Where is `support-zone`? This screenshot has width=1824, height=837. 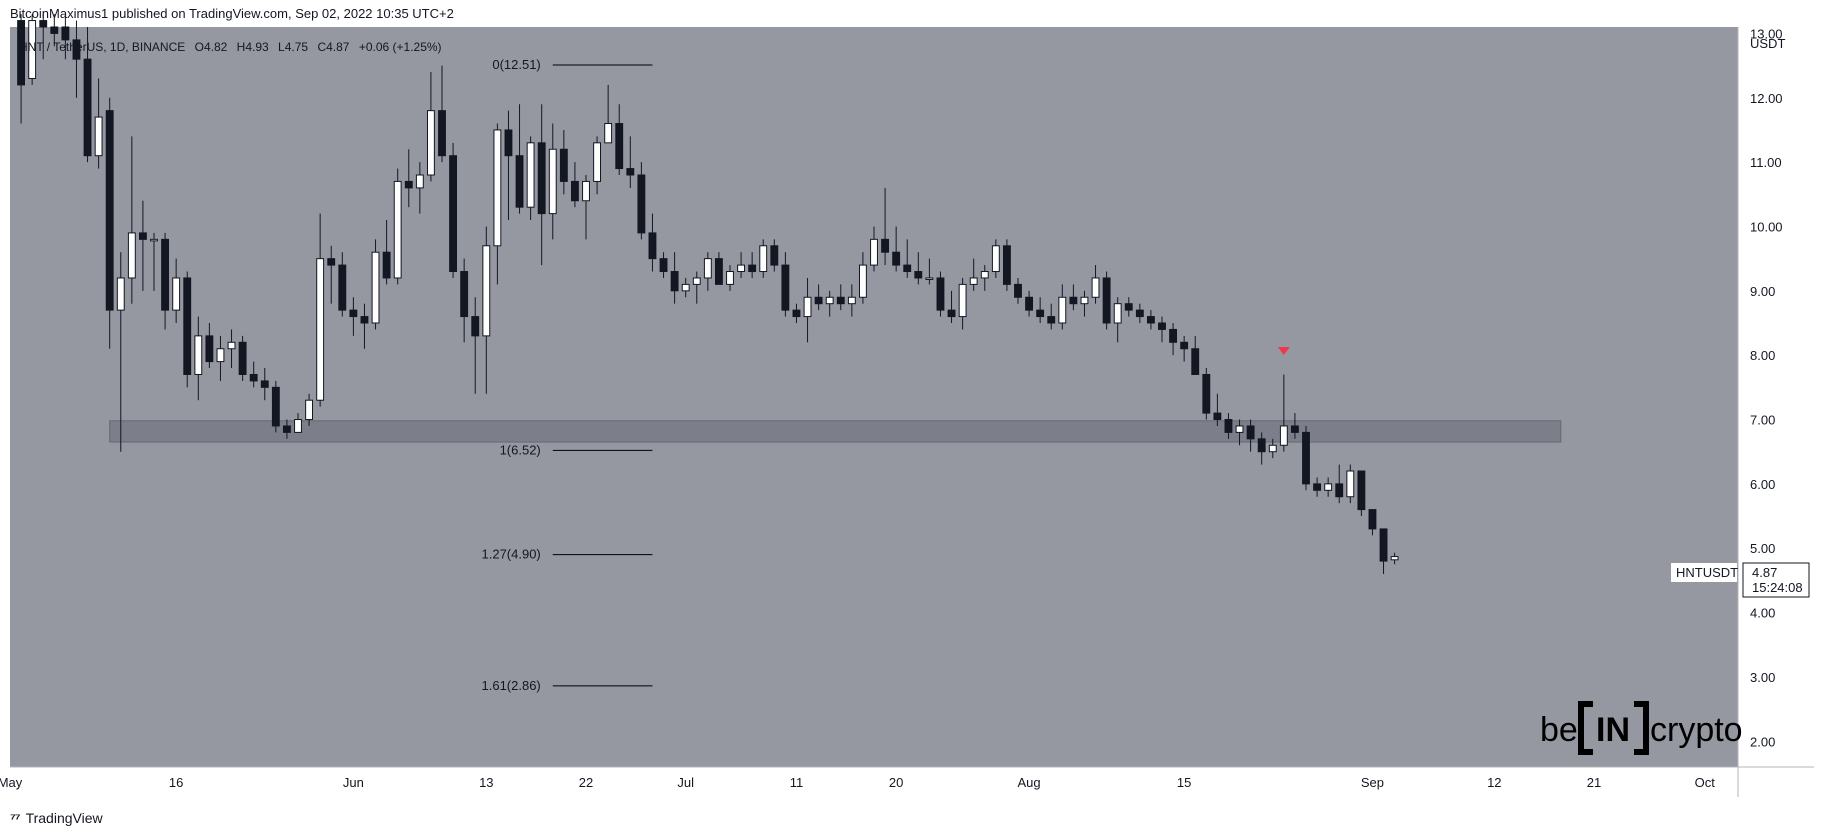 support-zone is located at coordinates (835, 431).